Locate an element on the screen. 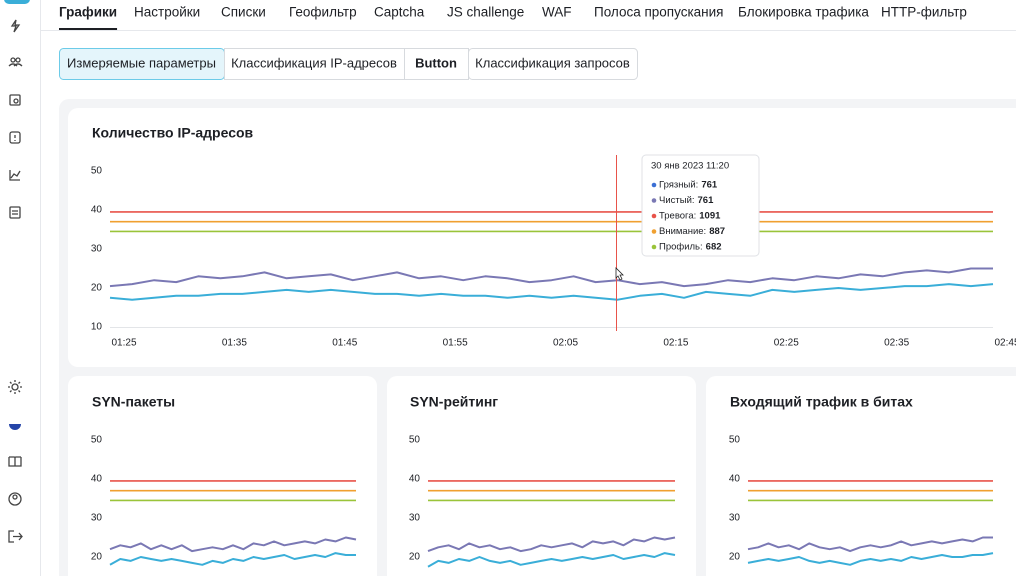  tab: Блокировка трафика is located at coordinates (803, 12).